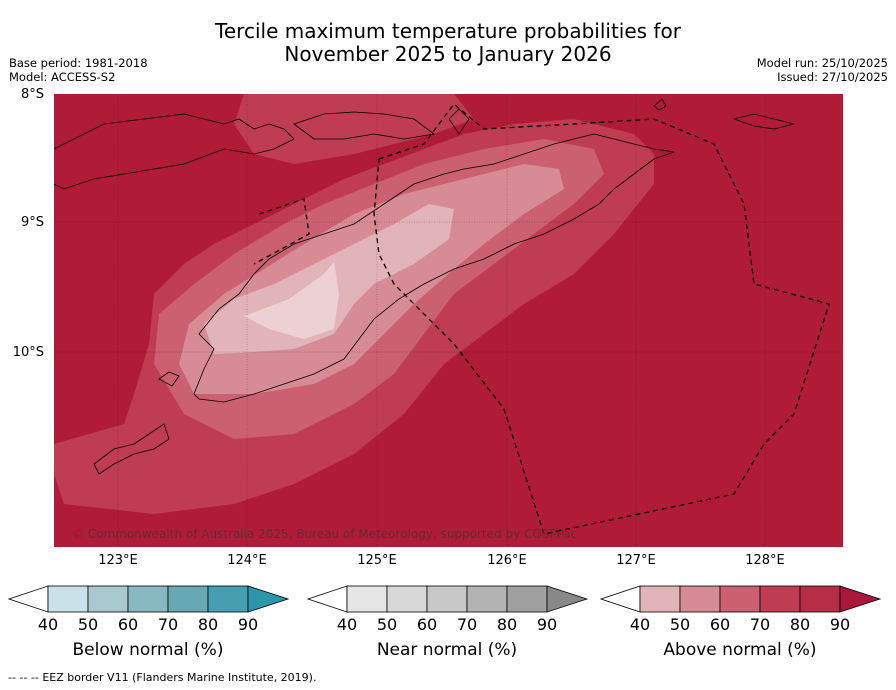  I want to click on near-tick-50: 50, so click(387, 624).